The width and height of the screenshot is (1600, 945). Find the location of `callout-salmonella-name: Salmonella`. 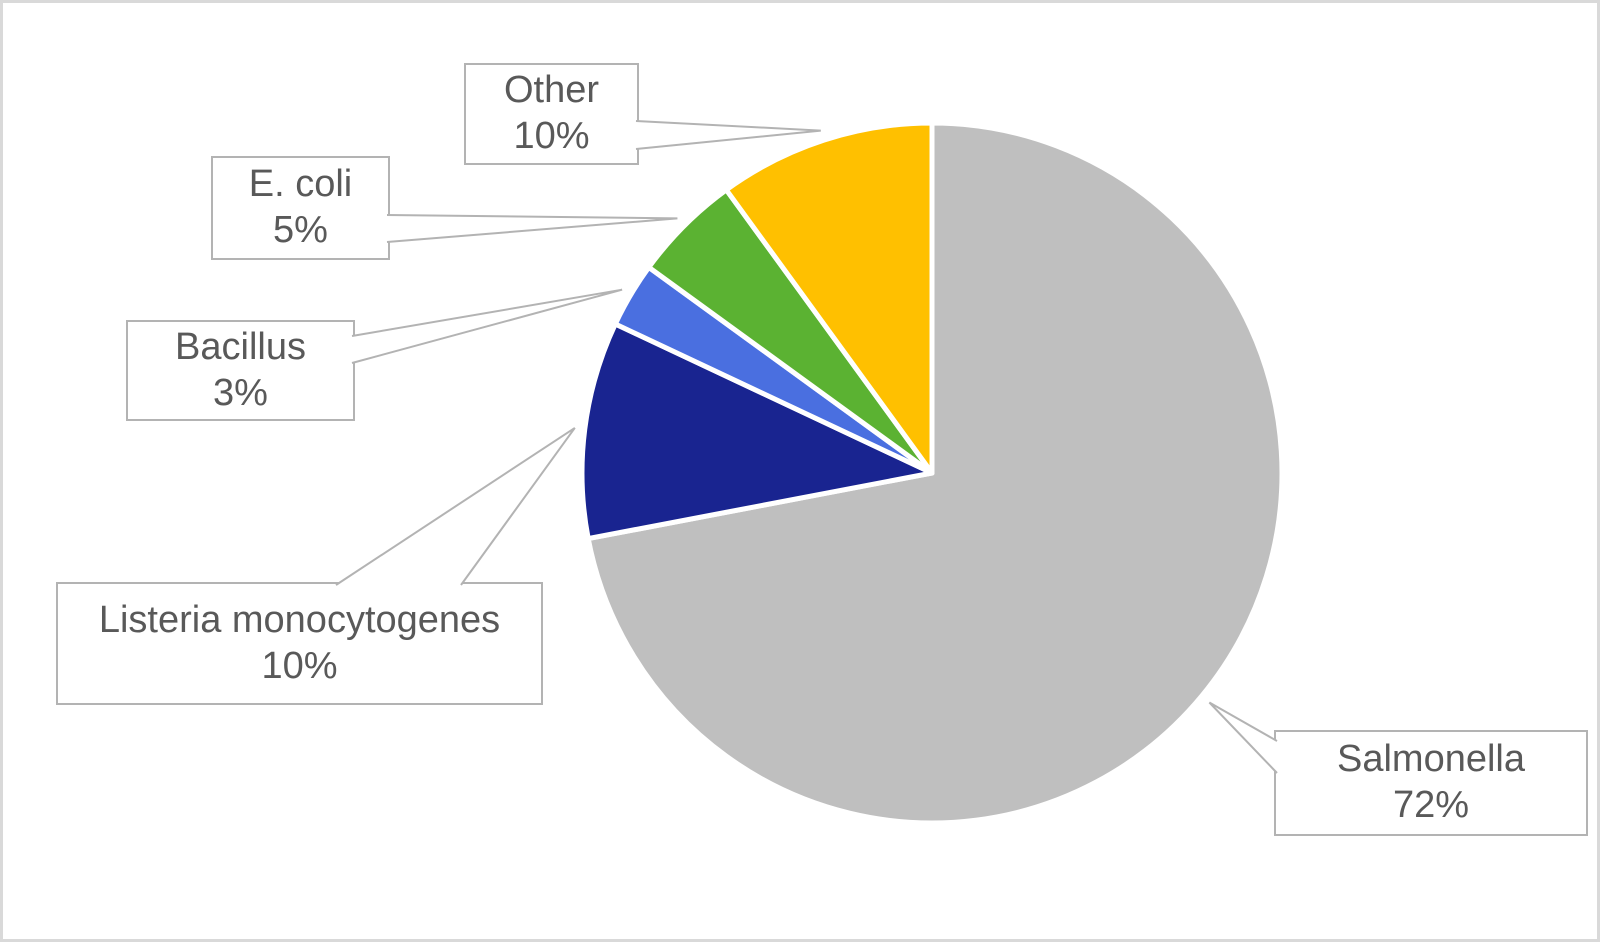

callout-salmonella-name: Salmonella is located at coordinates (1431, 759).